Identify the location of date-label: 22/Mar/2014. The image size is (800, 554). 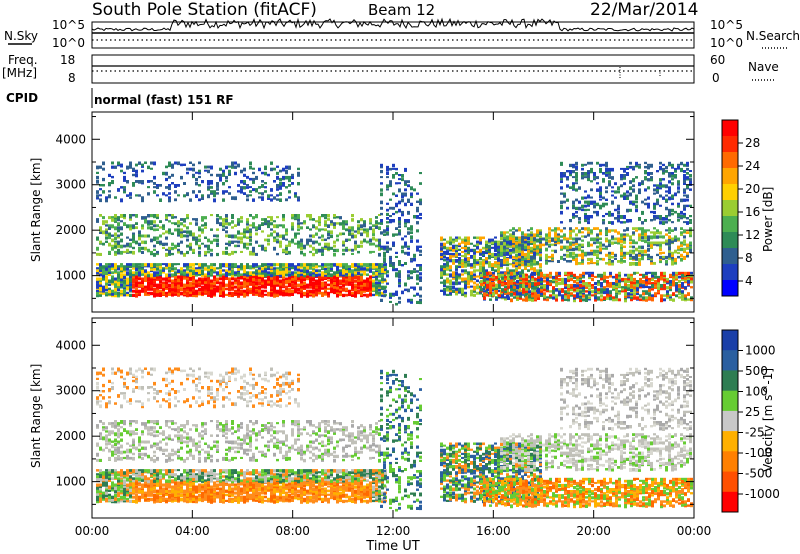
(644, 10).